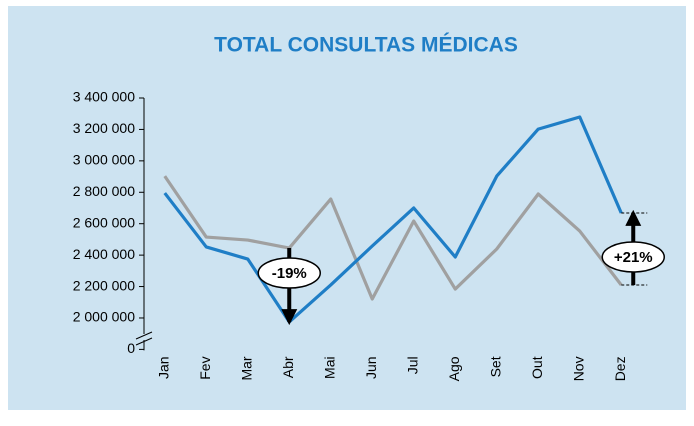  Describe the element at coordinates (620, 368) in the screenshot. I see `x-tick-label: Dez` at that location.